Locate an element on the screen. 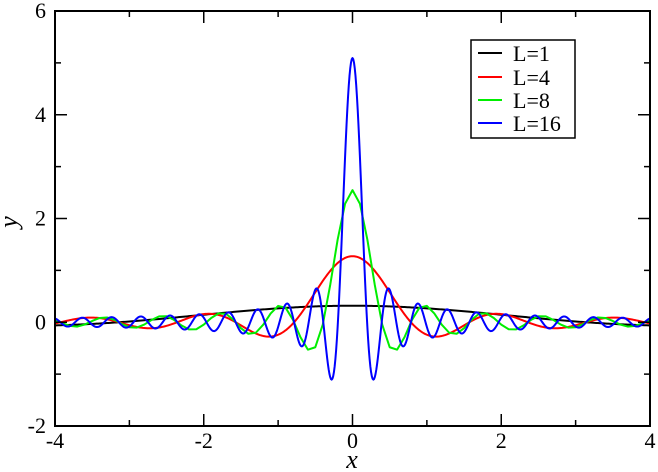 Image resolution: width=658 pixels, height=472 pixels. legend-box is located at coordinates (523, 89).